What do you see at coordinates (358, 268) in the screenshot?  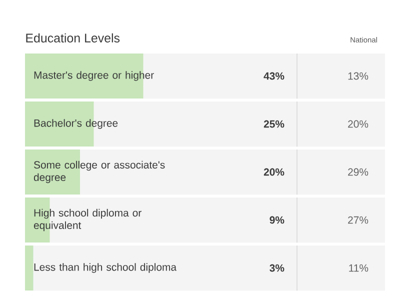 I see `text: 11%` at bounding box center [358, 268].